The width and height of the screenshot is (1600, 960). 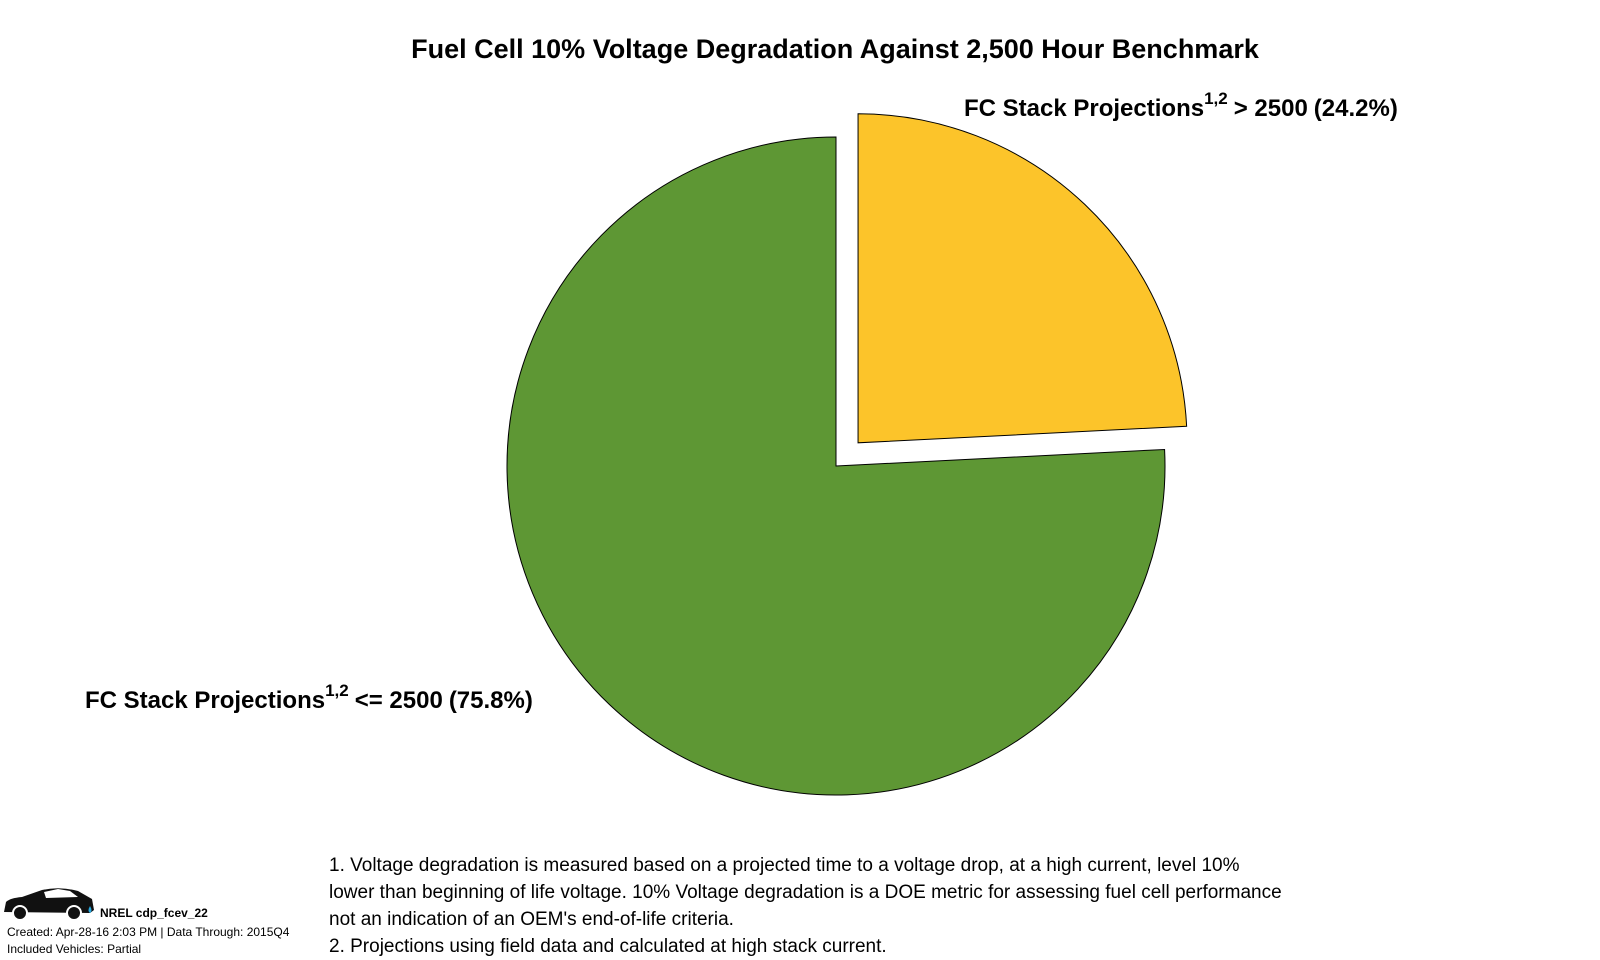 I want to click on category-label: <= 2500, so click(x=399, y=700).